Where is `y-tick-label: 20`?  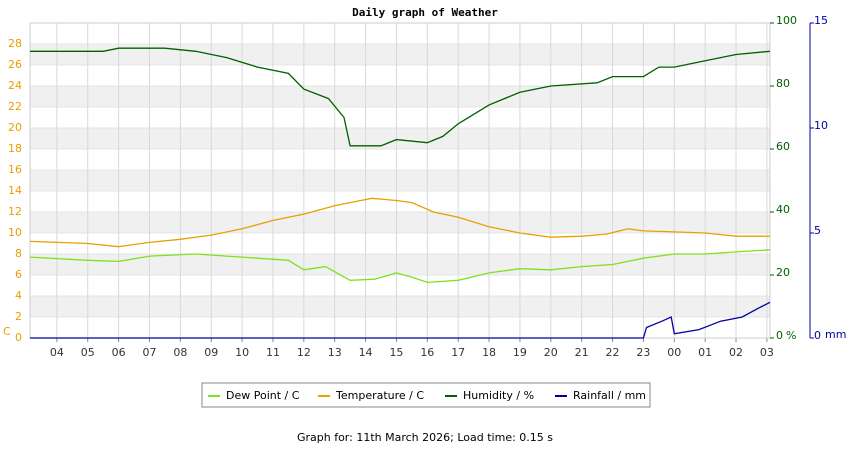
y-tick-label: 20 is located at coordinates (15, 127).